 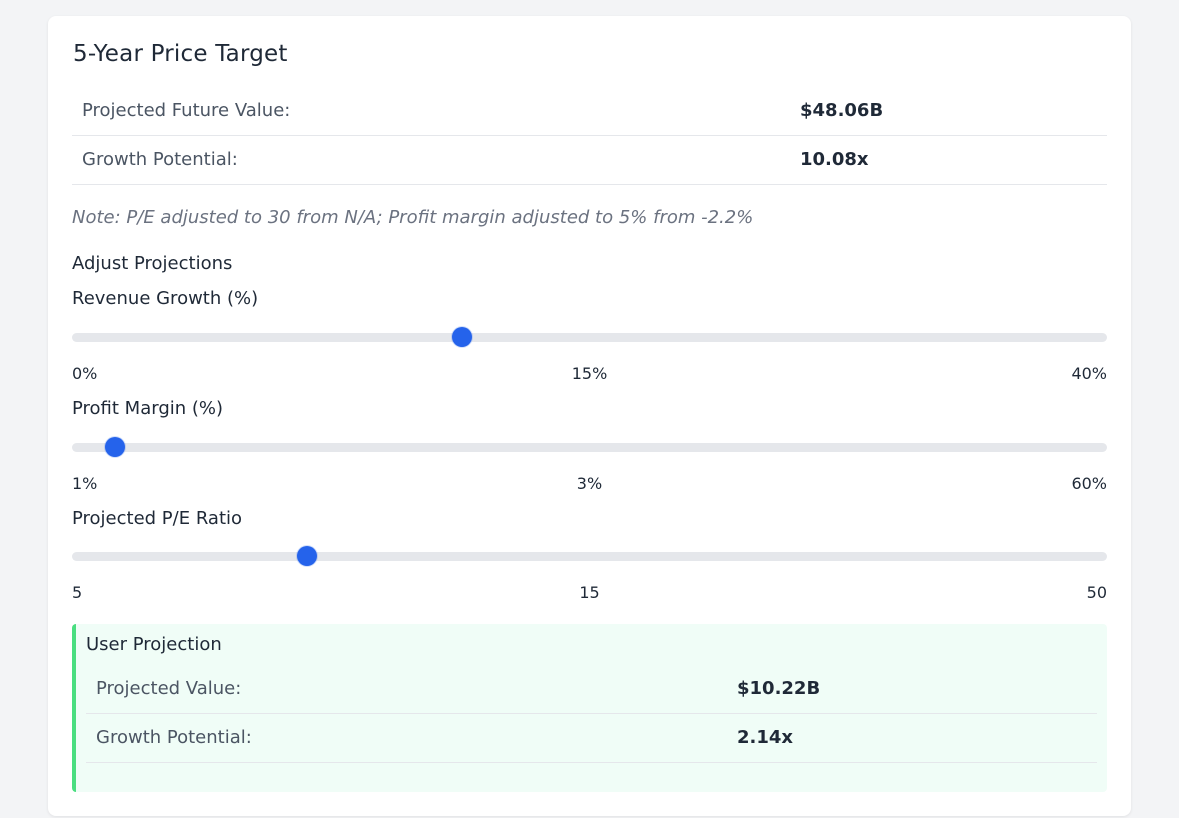 I want to click on projected-future-value-label: Projected Future Value:, so click(x=186, y=110).